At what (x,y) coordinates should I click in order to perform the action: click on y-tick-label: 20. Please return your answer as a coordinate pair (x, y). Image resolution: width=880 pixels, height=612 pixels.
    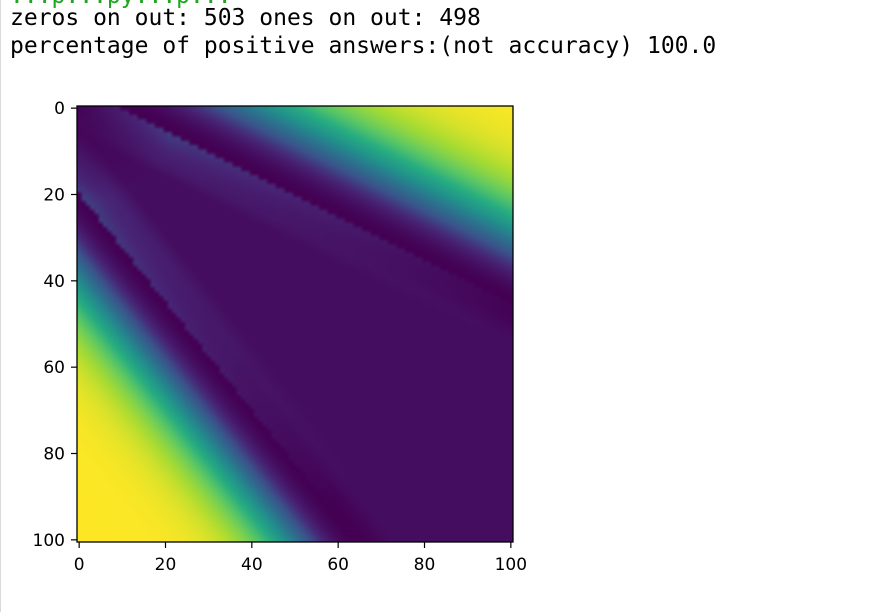
    Looking at the image, I should click on (54, 195).